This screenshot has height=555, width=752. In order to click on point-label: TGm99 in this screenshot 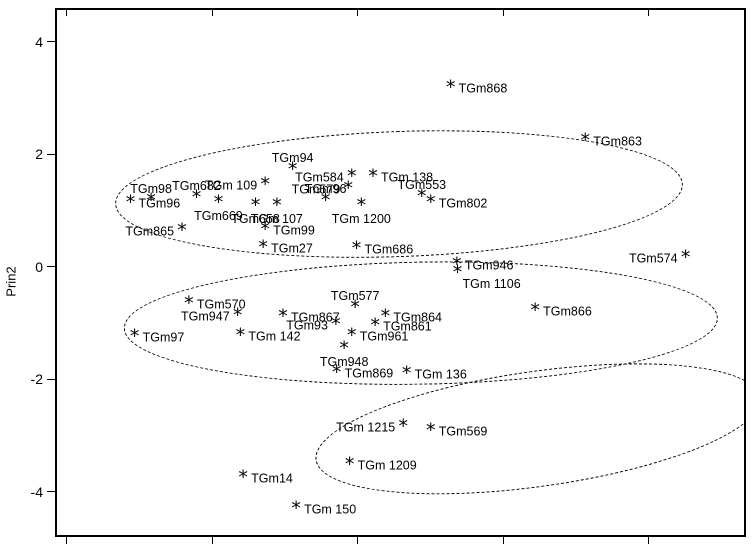, I will do `click(294, 230)`.